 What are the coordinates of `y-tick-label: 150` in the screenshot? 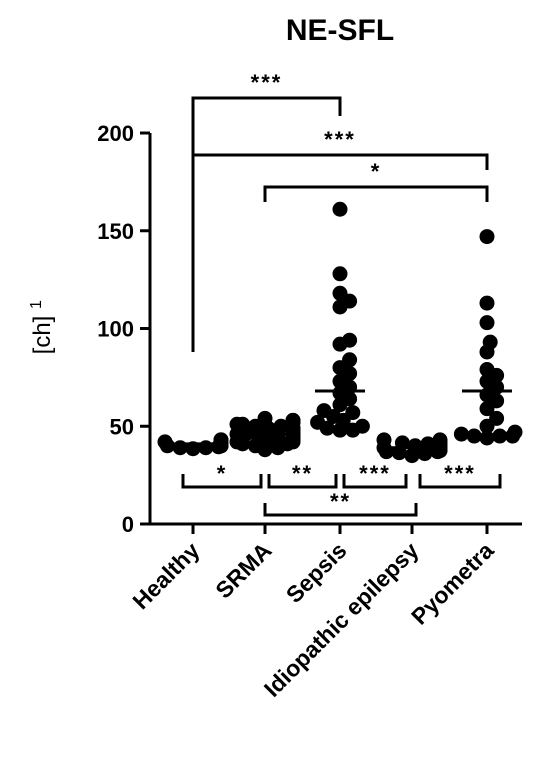 It's located at (115, 231).